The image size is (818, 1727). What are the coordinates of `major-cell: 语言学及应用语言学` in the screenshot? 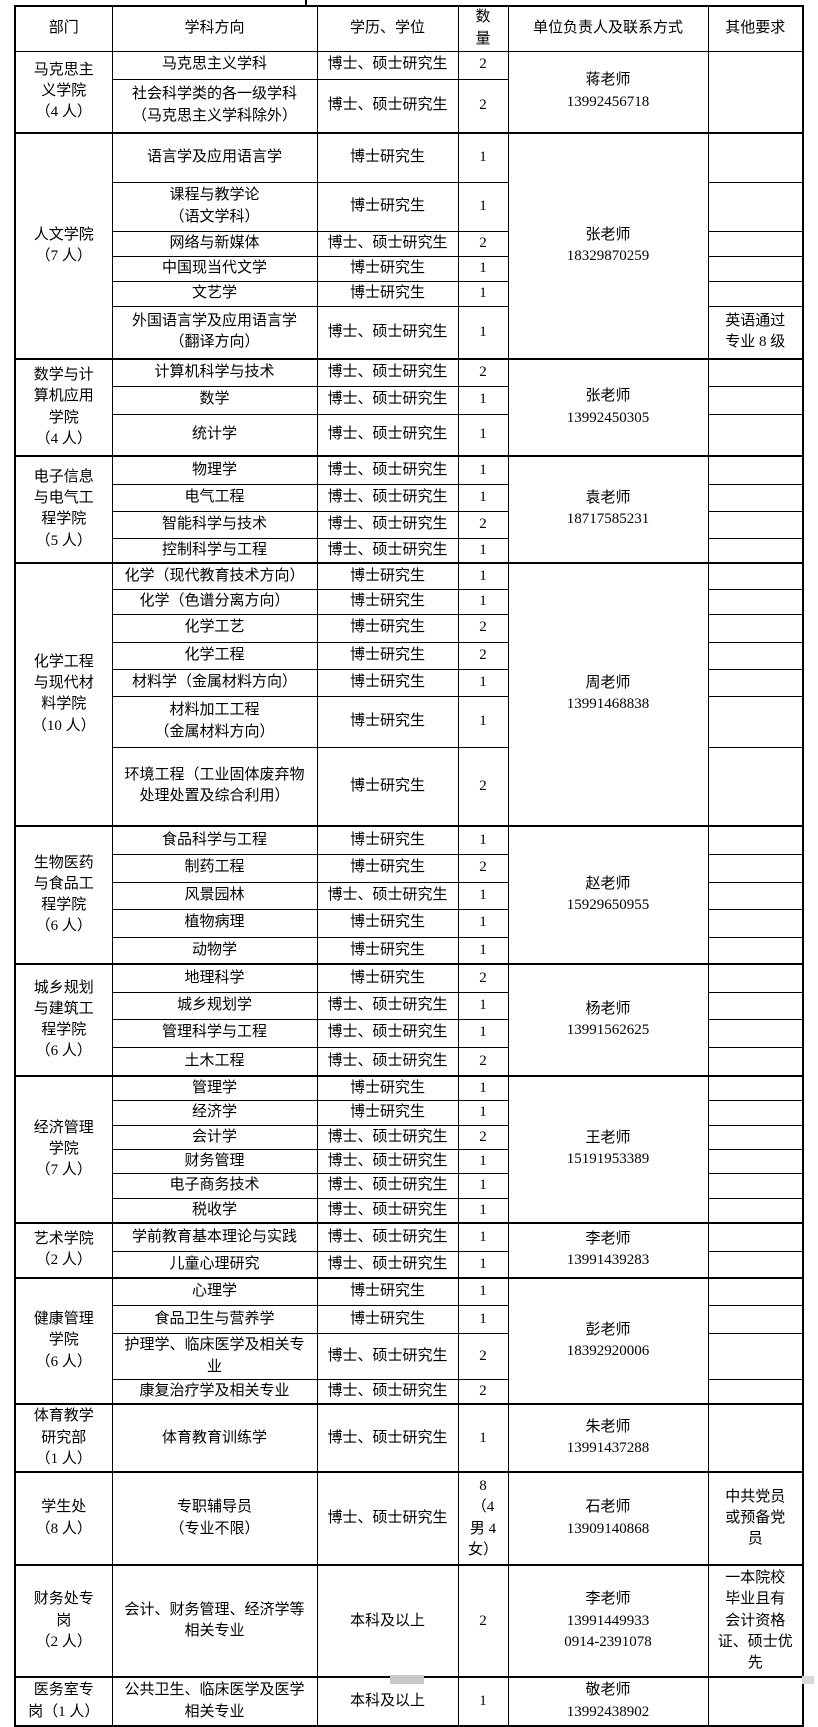 It's located at (214, 157).